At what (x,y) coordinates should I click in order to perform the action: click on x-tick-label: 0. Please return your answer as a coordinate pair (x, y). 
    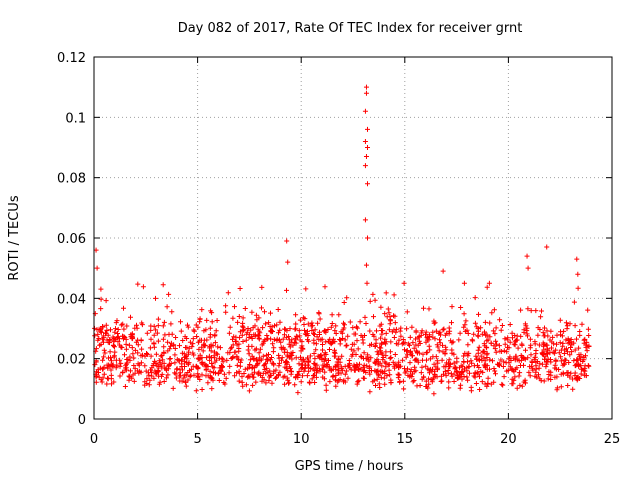
    Looking at the image, I should click on (94, 439).